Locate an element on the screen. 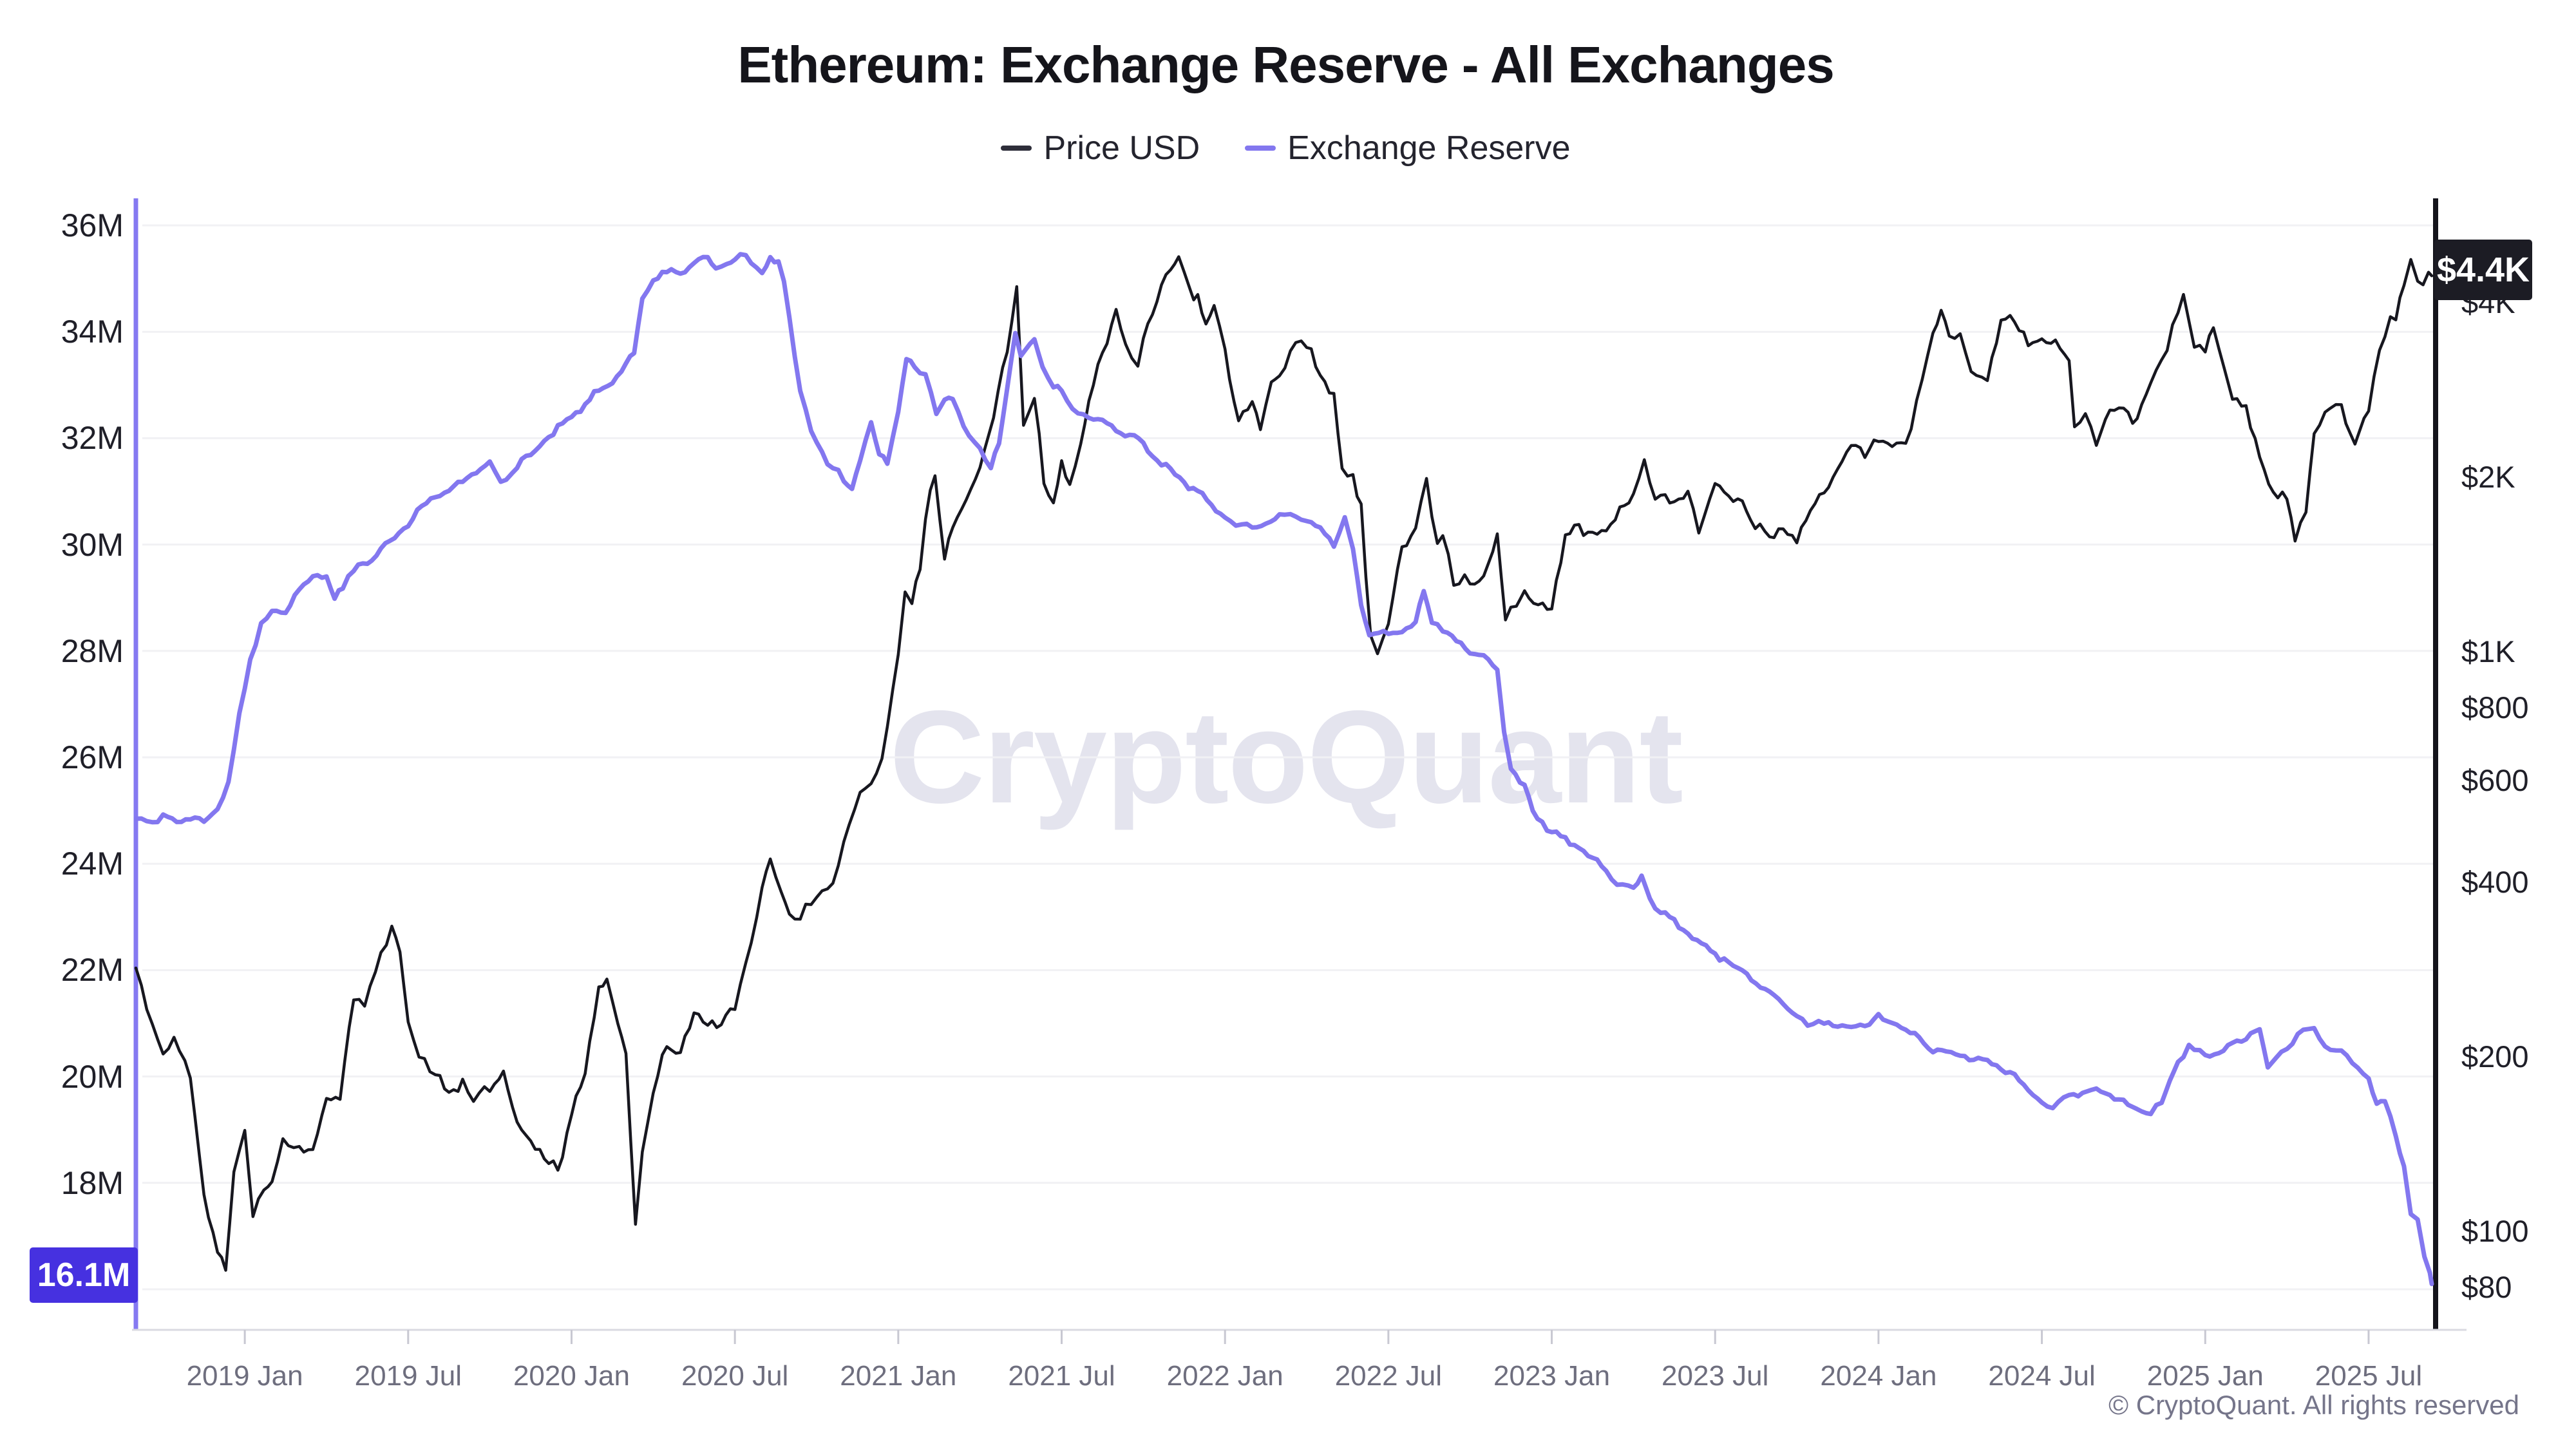  x-label-2025-Jul: 2025 Jul is located at coordinates (2369, 1376).